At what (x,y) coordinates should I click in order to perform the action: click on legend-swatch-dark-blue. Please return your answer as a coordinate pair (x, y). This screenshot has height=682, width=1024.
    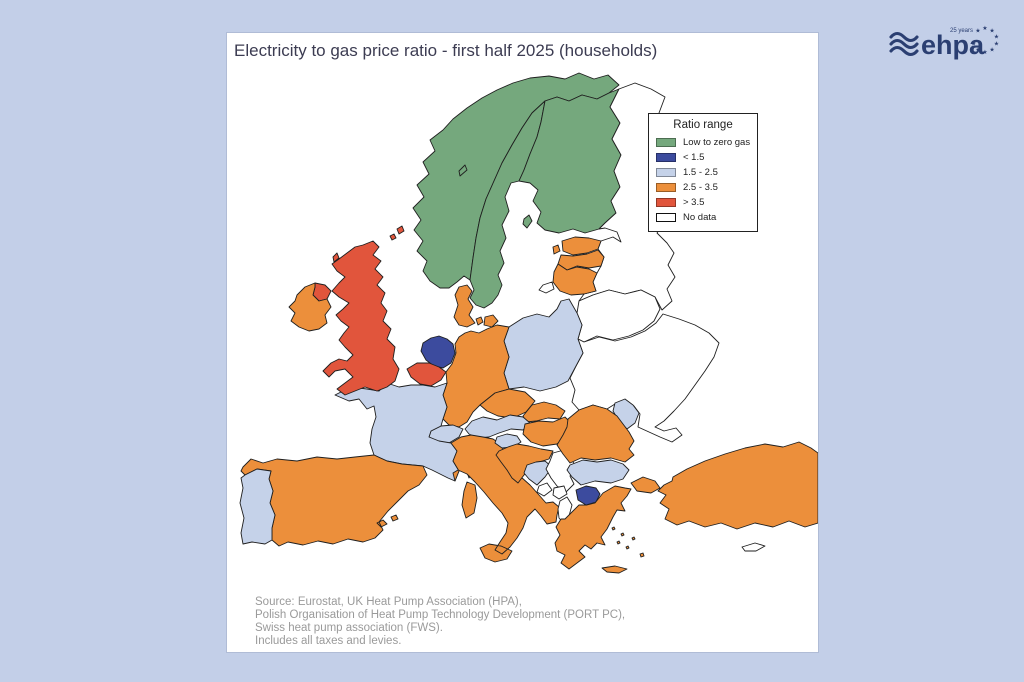
    Looking at the image, I should click on (666, 157).